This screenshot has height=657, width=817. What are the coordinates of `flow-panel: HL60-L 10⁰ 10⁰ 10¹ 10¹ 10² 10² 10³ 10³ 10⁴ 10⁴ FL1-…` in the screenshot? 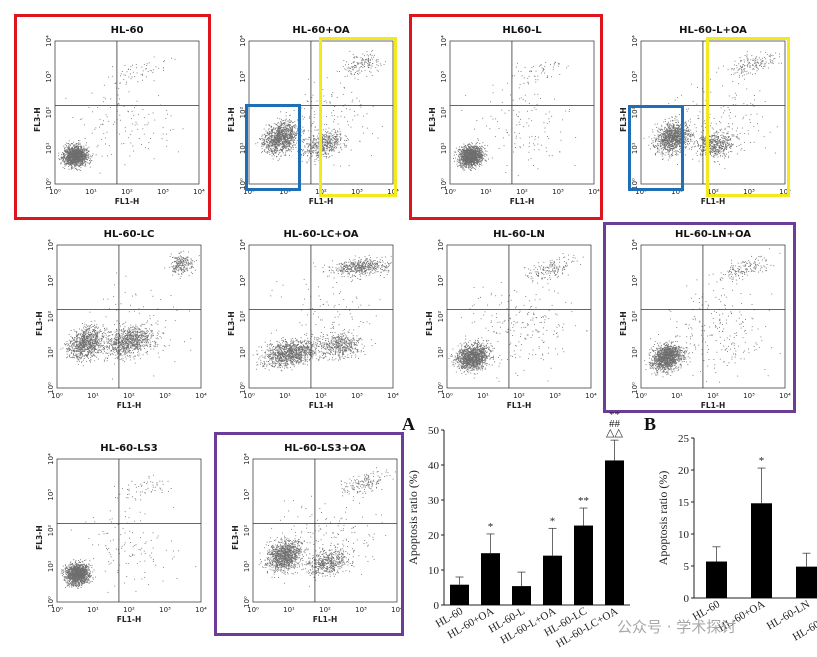 It's located at (508, 118).